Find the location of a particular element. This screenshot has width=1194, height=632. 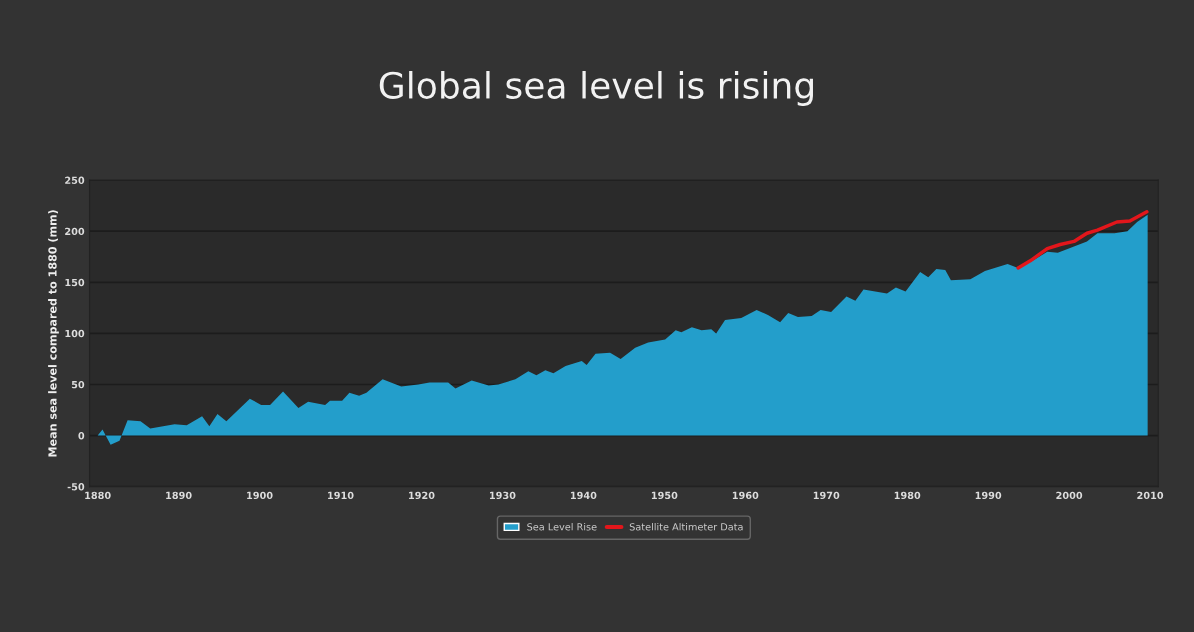

y-tick-label: 100 is located at coordinates (75, 333).